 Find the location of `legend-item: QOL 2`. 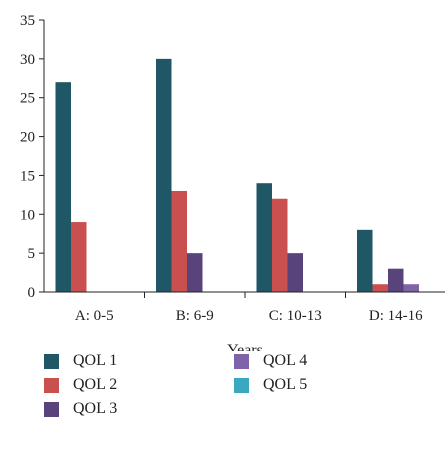

legend-item: QOL 2 is located at coordinates (80, 385).